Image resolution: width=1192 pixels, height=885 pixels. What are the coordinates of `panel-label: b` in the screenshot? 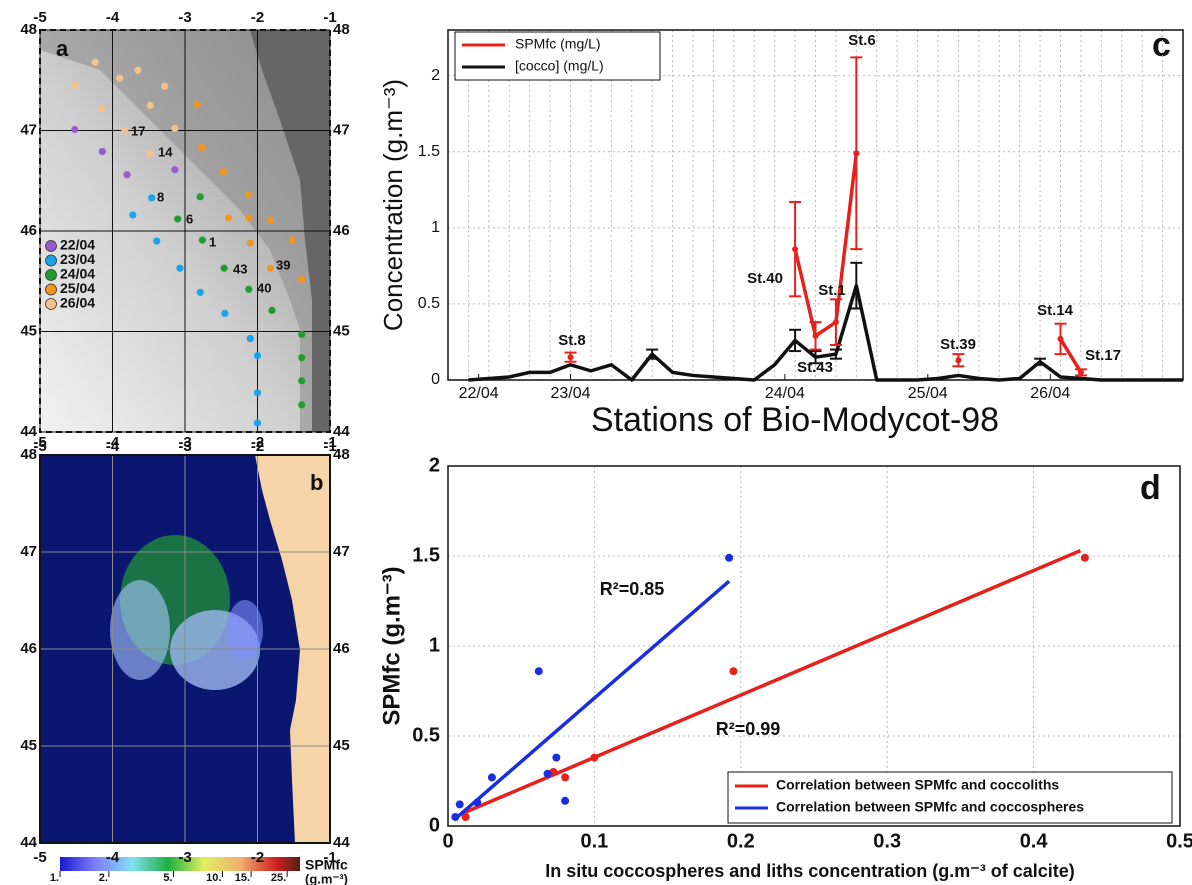 It's located at (316, 482).